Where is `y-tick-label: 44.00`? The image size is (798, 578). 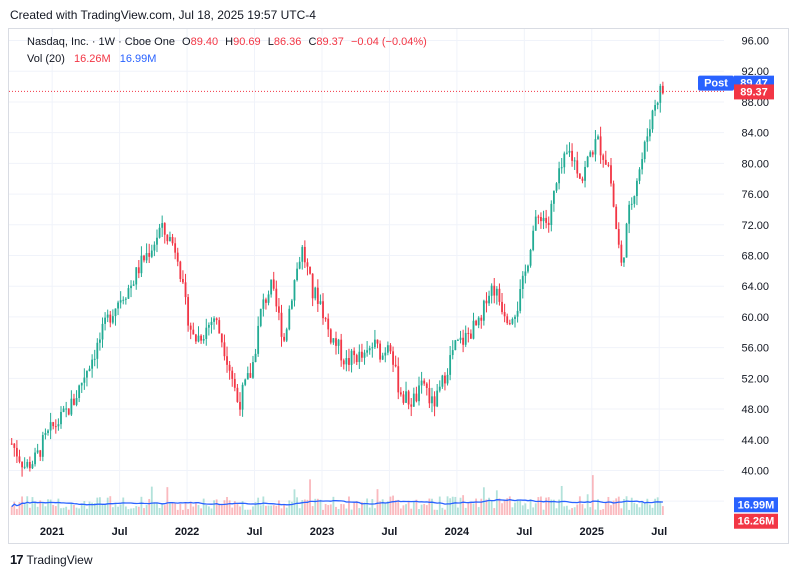 y-tick-label: 44.00 is located at coordinates (755, 441).